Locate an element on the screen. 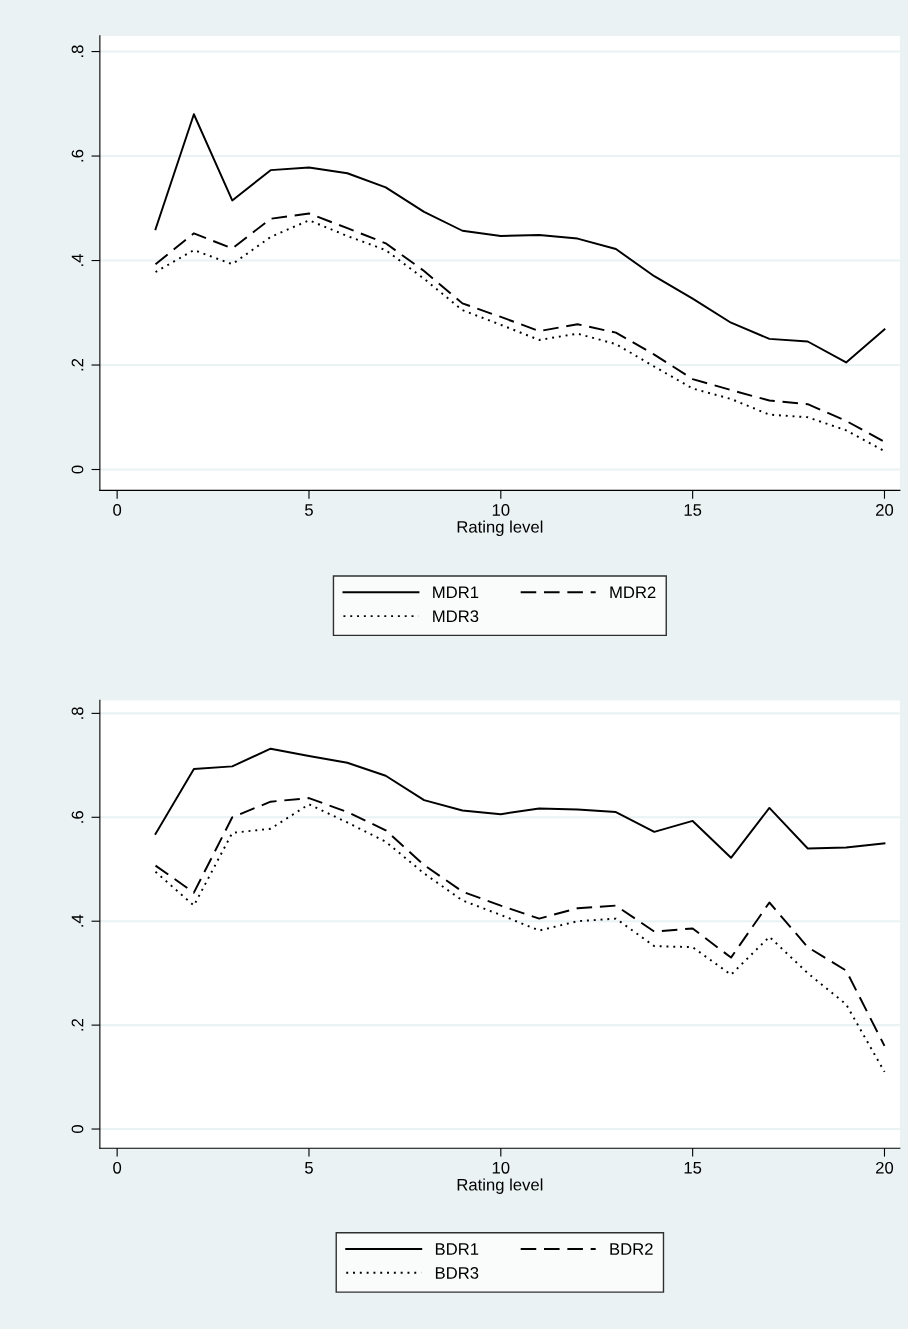  legend-label: BDR3 is located at coordinates (457, 1273).